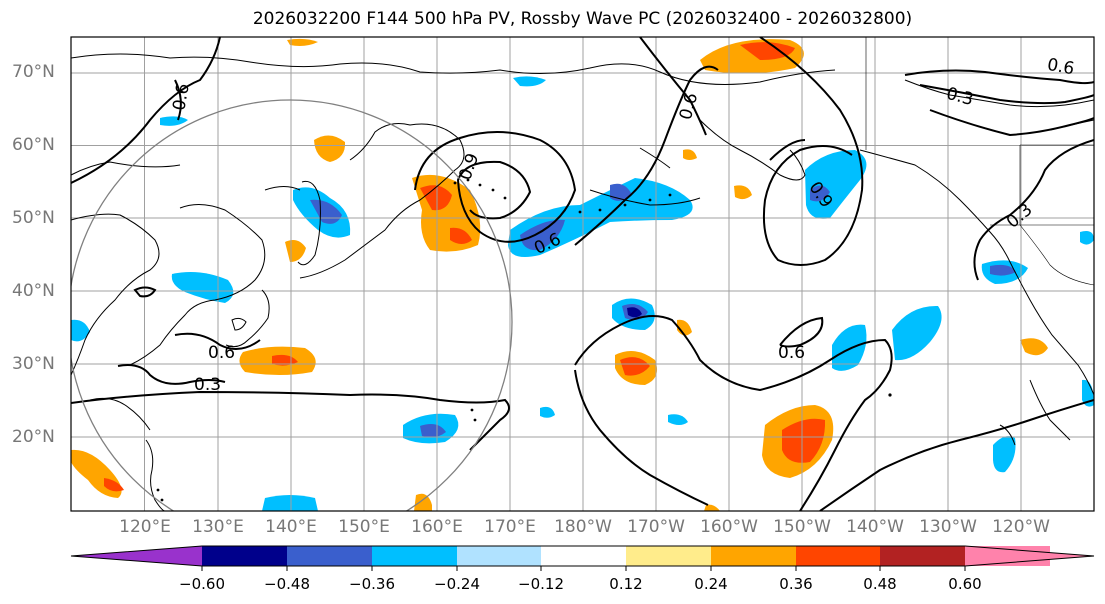  I want to click on contour-label: 0.9, so click(469, 167).